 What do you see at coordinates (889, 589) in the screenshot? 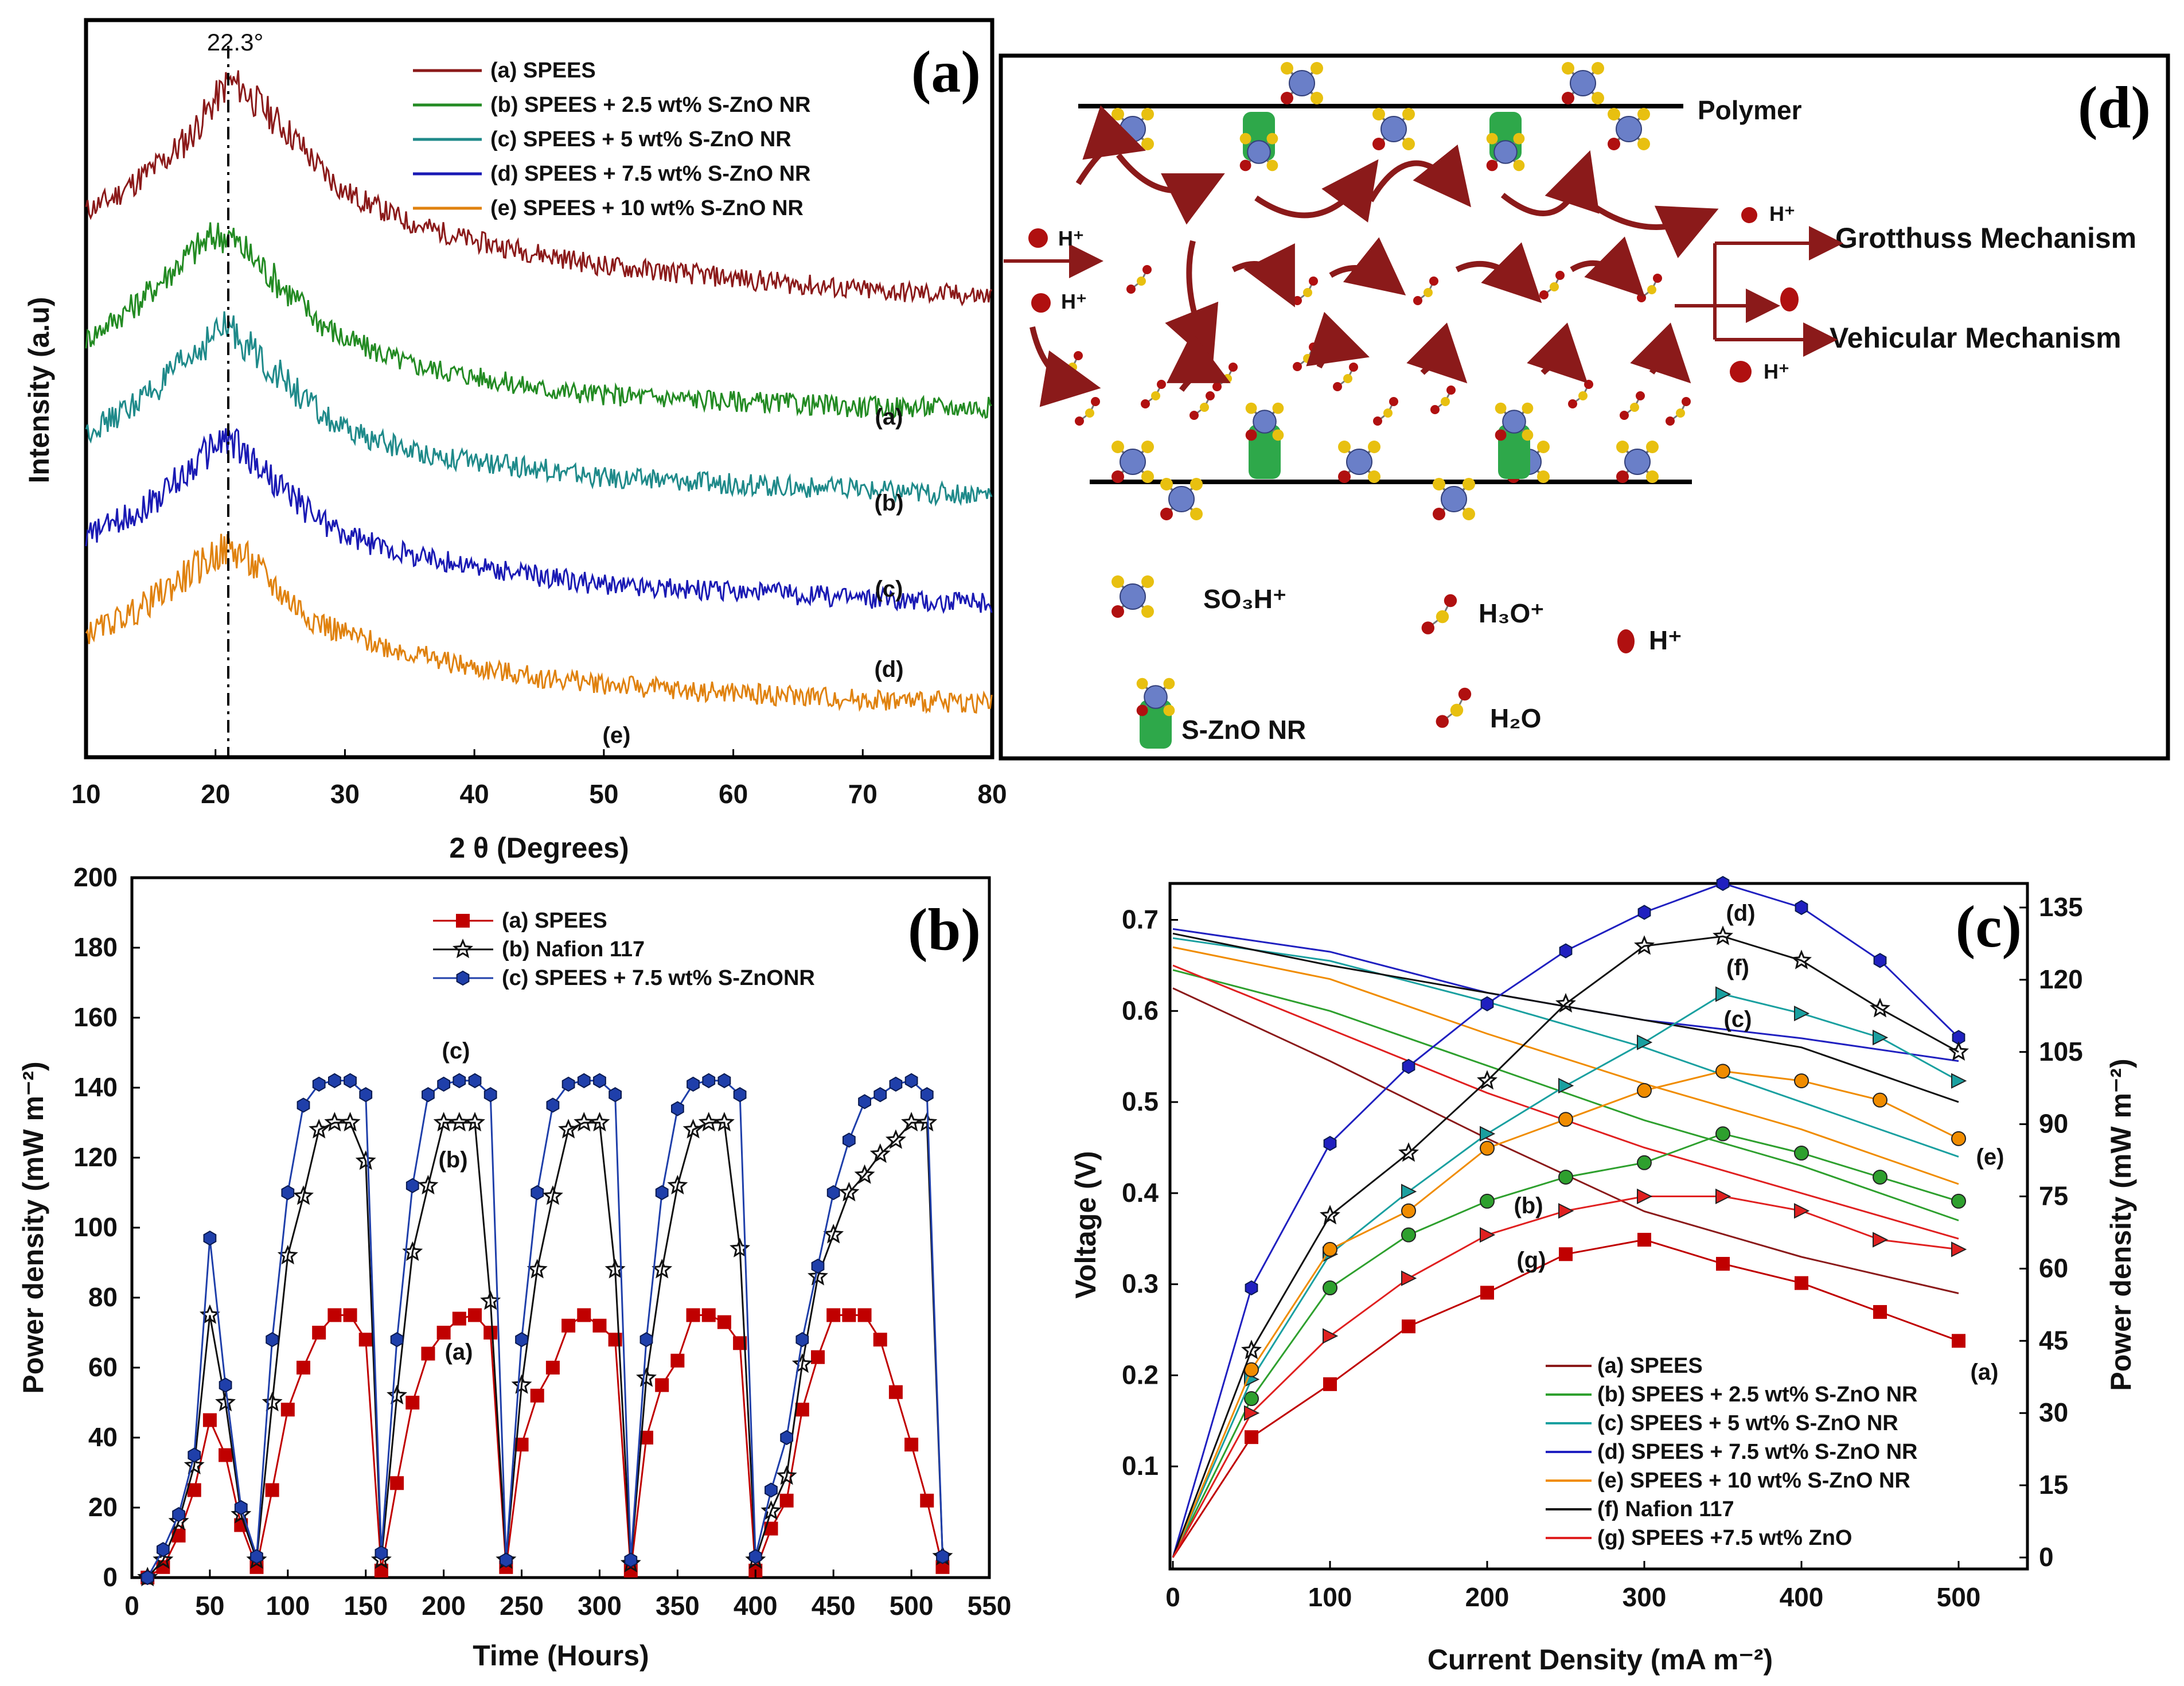
I see `panel-a-curve-label: (c)` at bounding box center [889, 589].